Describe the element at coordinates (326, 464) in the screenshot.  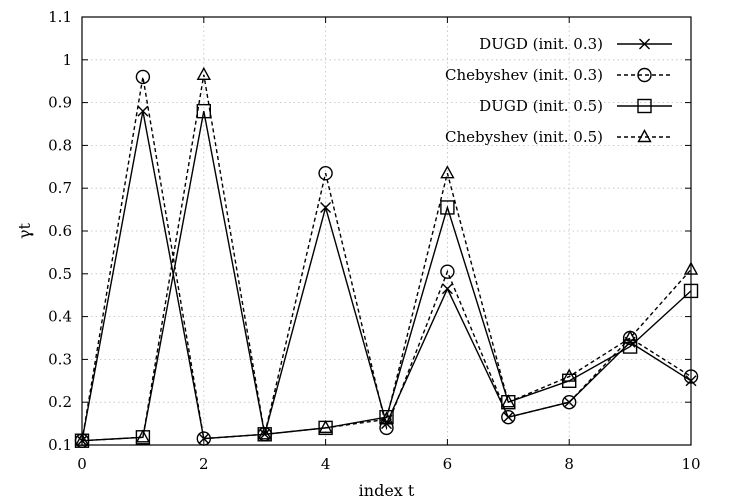
I see `x-tick-label: 4` at that location.